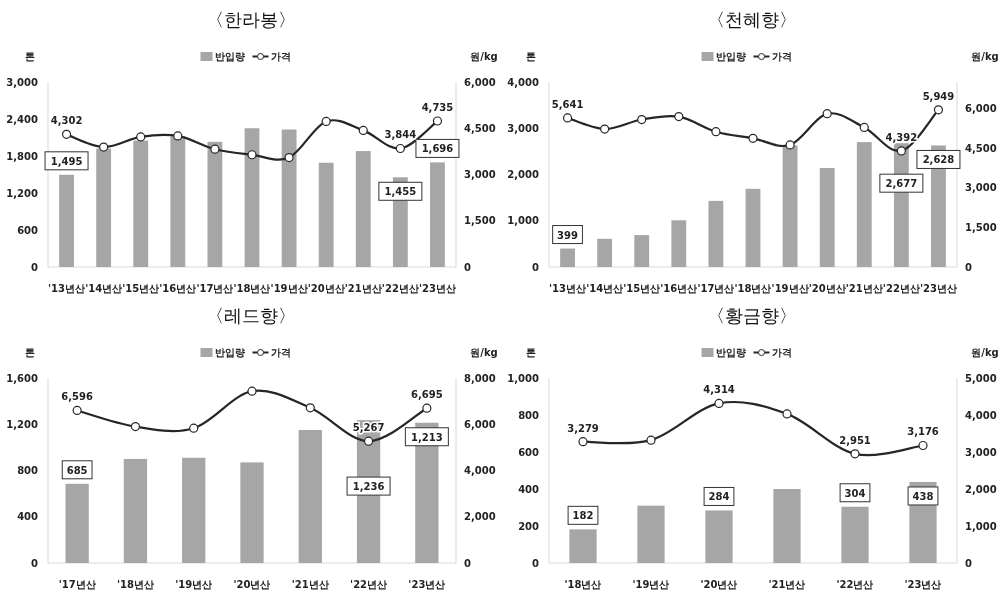  What do you see at coordinates (938, 96) in the screenshot?
I see `data-label: 5,949` at bounding box center [938, 96].